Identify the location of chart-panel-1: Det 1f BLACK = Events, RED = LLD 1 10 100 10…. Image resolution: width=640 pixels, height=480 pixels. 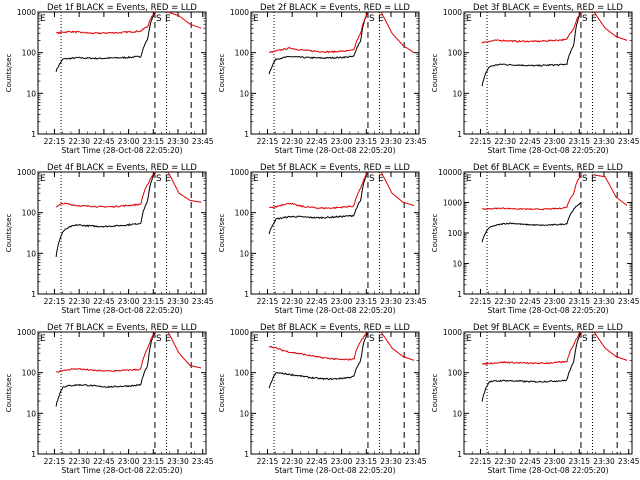
(109, 79).